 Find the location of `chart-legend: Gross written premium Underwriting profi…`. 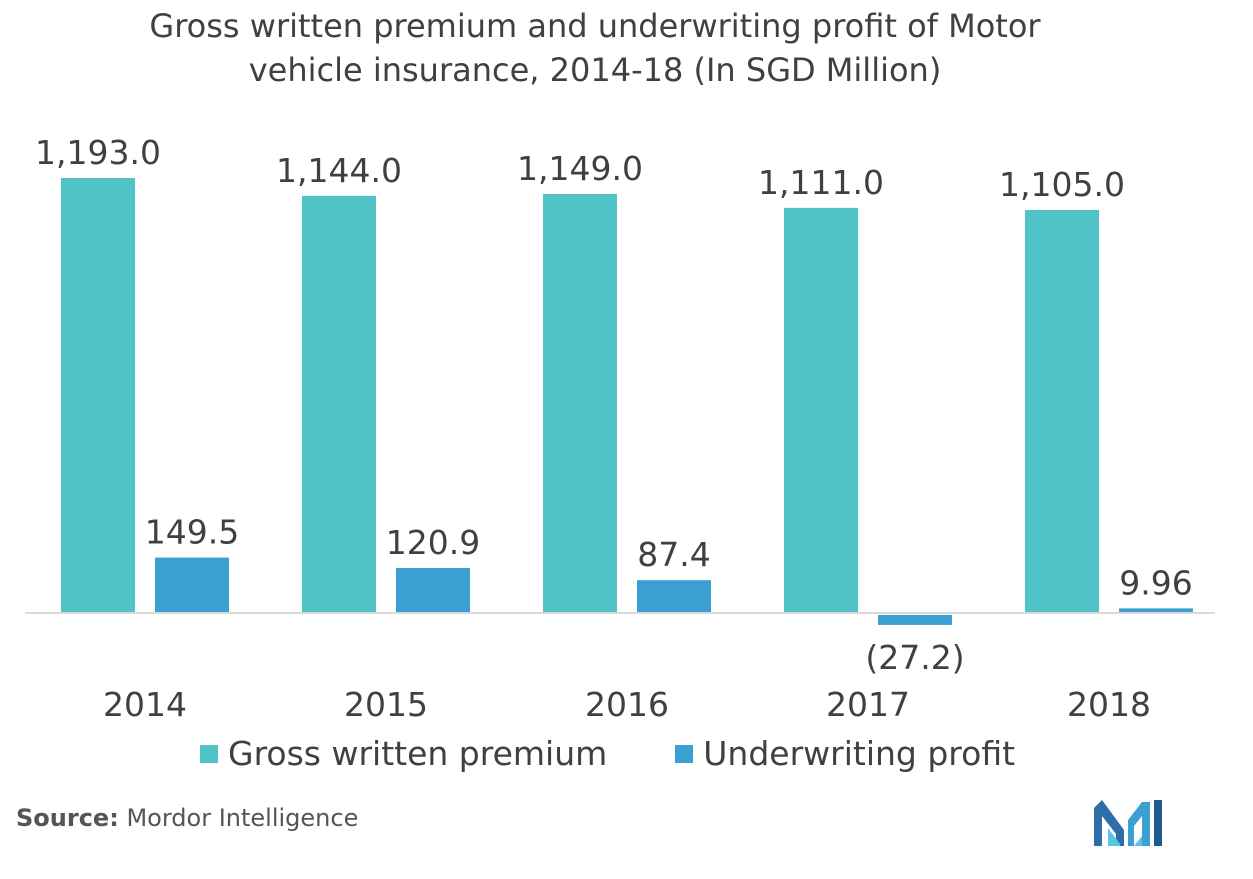

chart-legend: Gross written premium Underwriting profi… is located at coordinates (641, 753).